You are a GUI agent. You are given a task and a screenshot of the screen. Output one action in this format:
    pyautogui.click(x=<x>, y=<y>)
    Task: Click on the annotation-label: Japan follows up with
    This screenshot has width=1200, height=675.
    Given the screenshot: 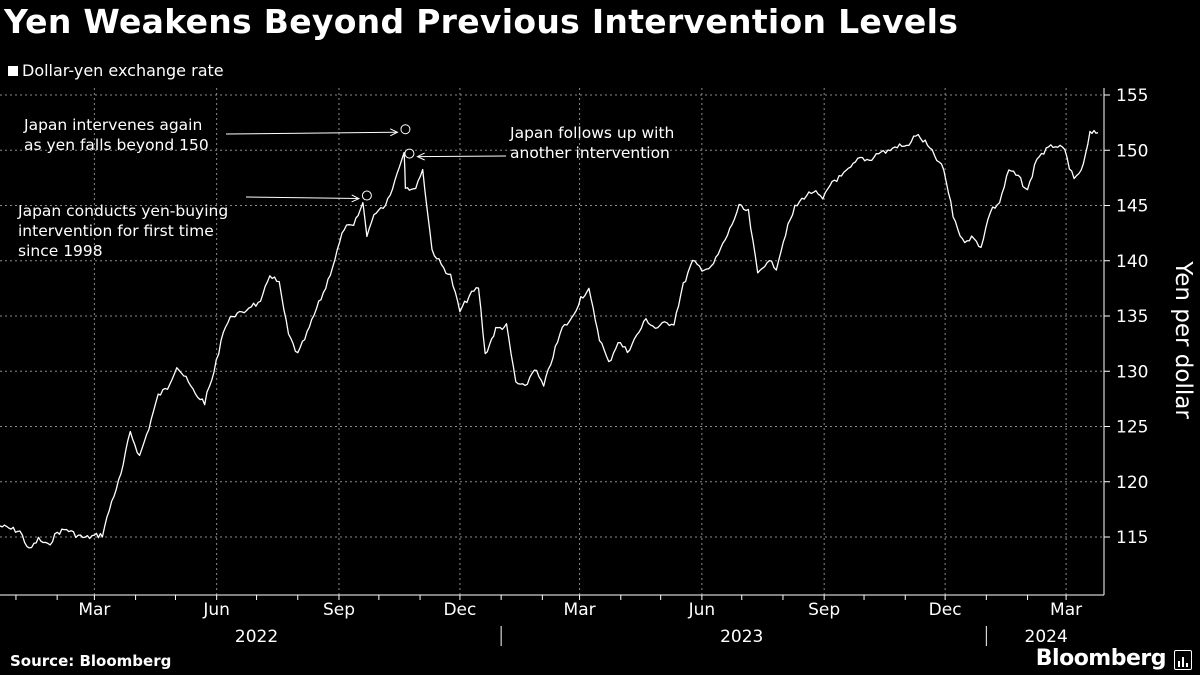 What is the action you would take?
    pyautogui.click(x=591, y=133)
    